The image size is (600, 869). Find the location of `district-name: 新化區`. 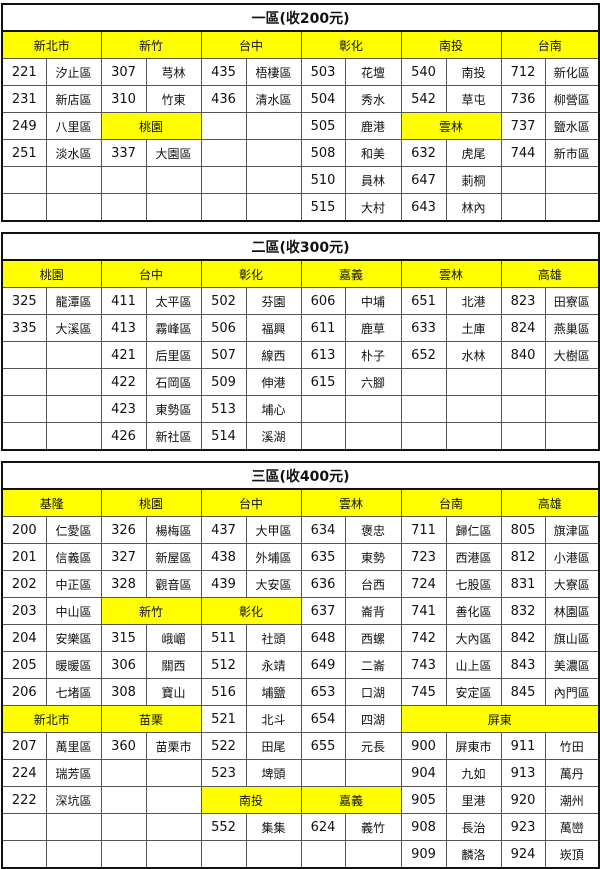

district-name: 新化區 is located at coordinates (572, 72).